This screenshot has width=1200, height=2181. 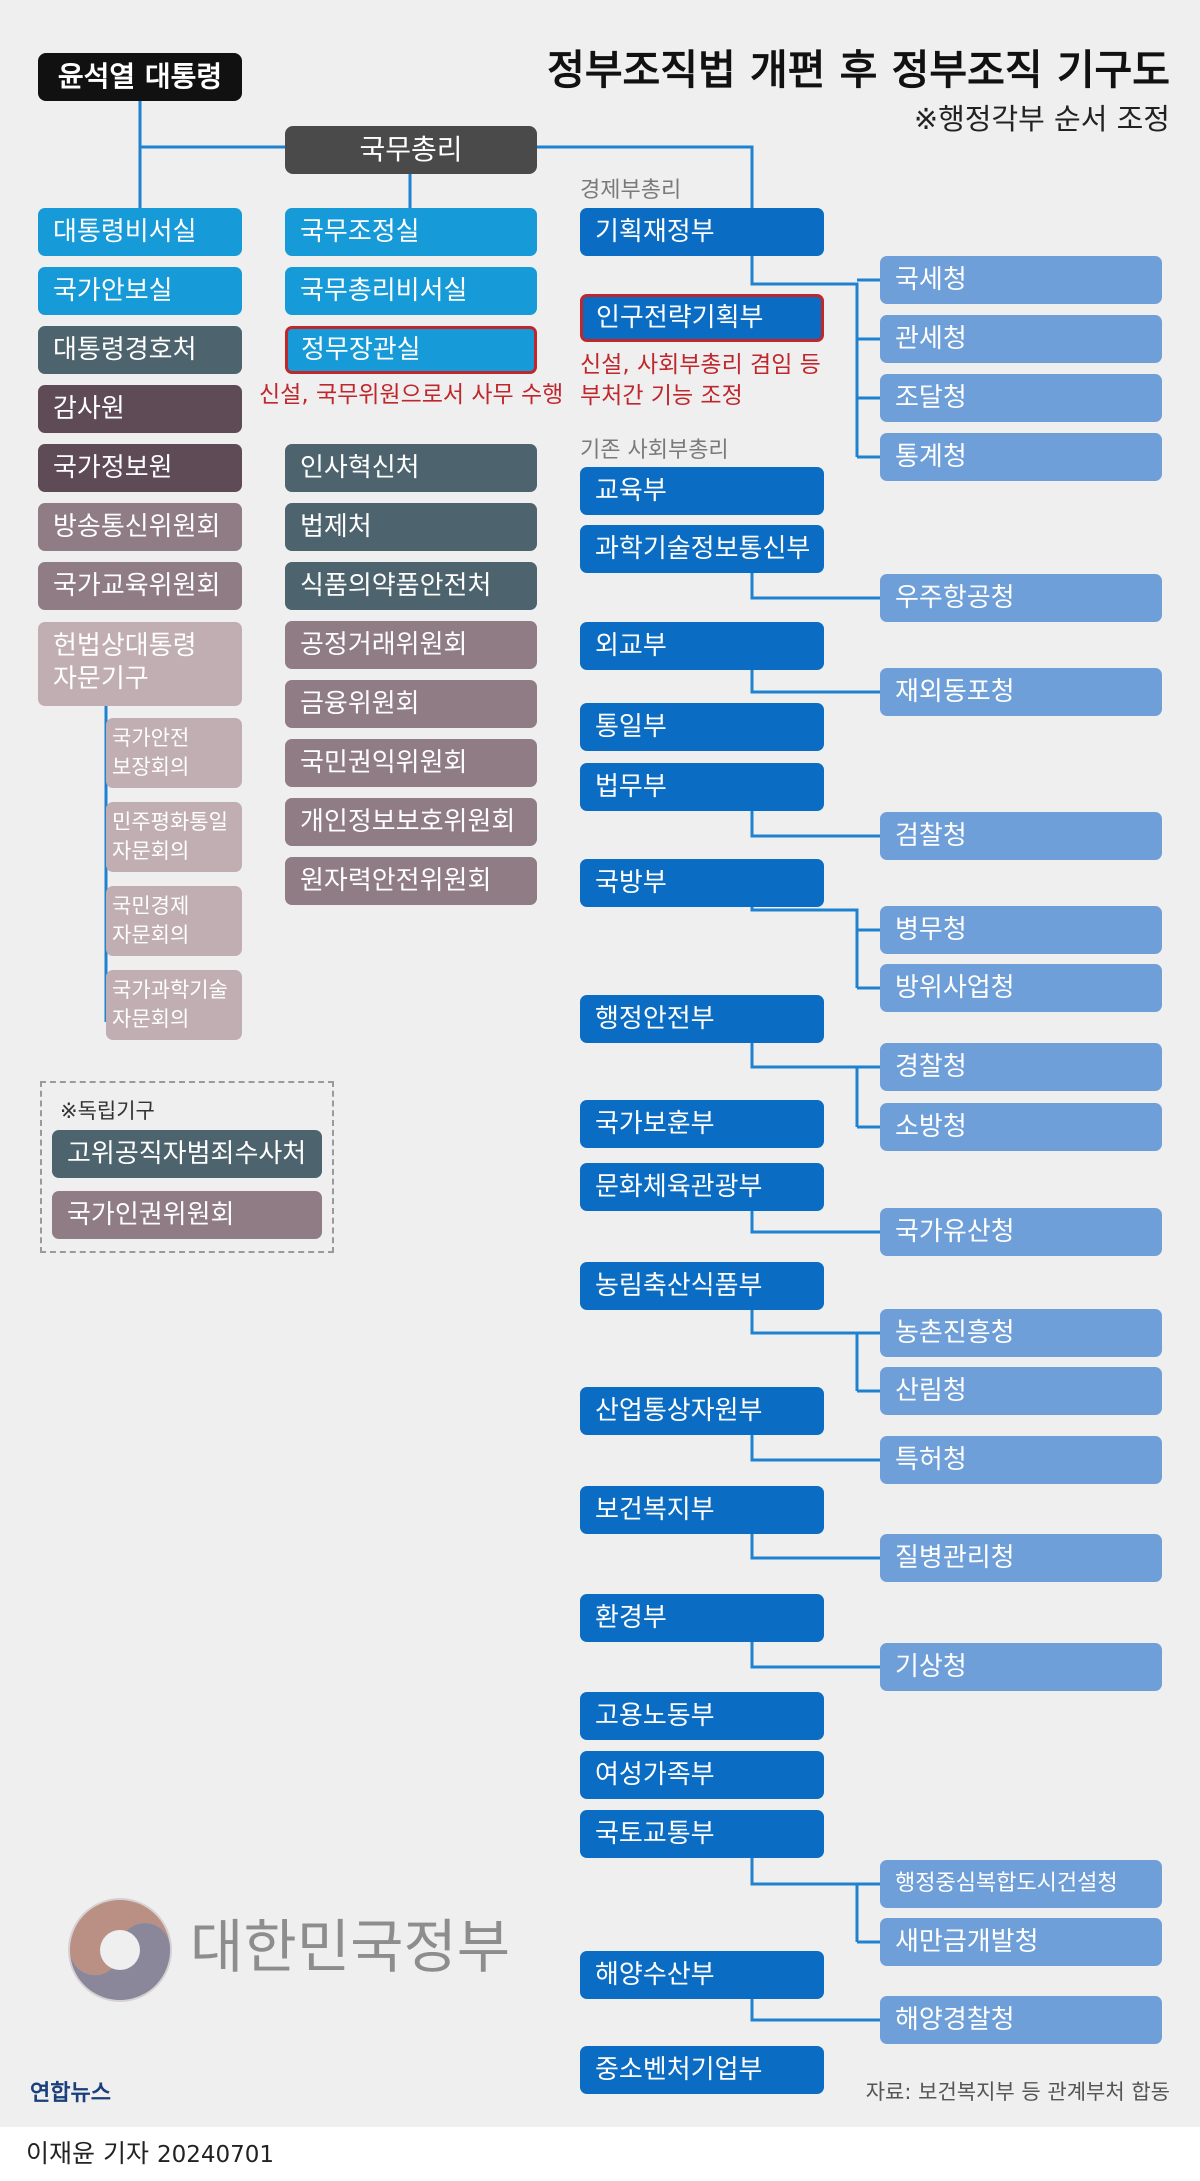 What do you see at coordinates (174, 753) in the screenshot?
I see `security-council: 국가안전 보장회의` at bounding box center [174, 753].